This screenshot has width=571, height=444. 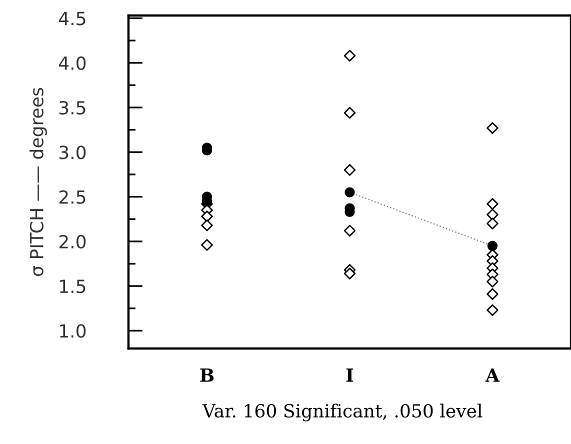 I want to click on y-tick-label: 3.0, so click(x=72, y=153).